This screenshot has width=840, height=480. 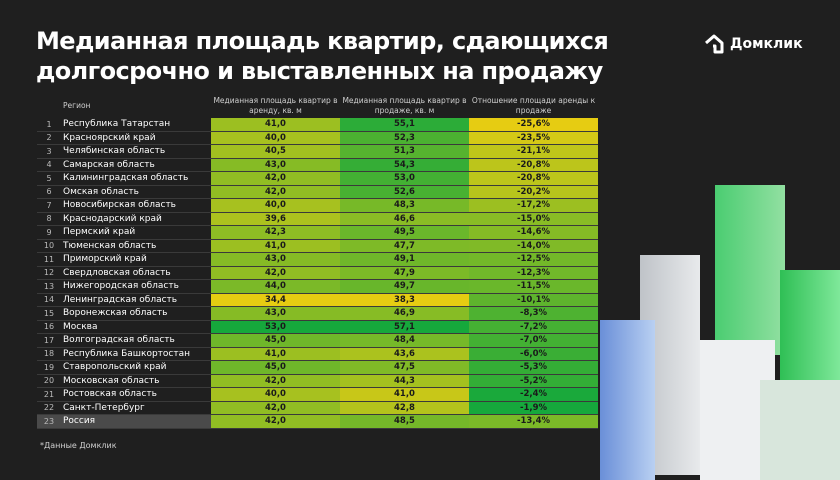 What do you see at coordinates (404, 300) in the screenshot?
I see `sale-area: 38,3` at bounding box center [404, 300].